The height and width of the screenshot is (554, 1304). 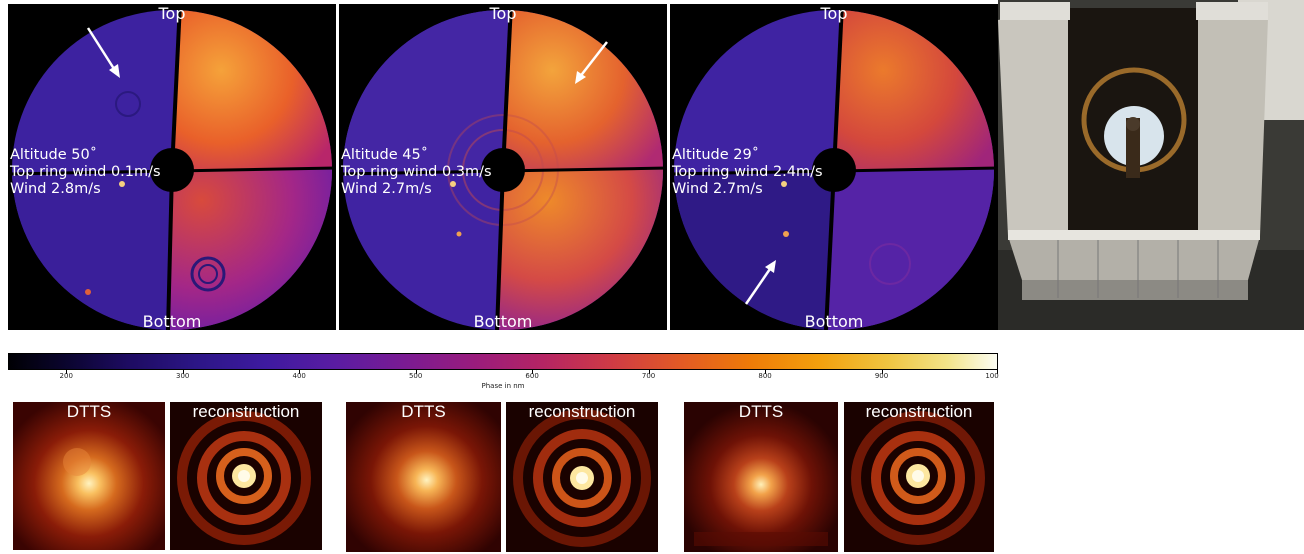 I want to click on psf-dtts-1: DTTS, so click(x=89, y=476).